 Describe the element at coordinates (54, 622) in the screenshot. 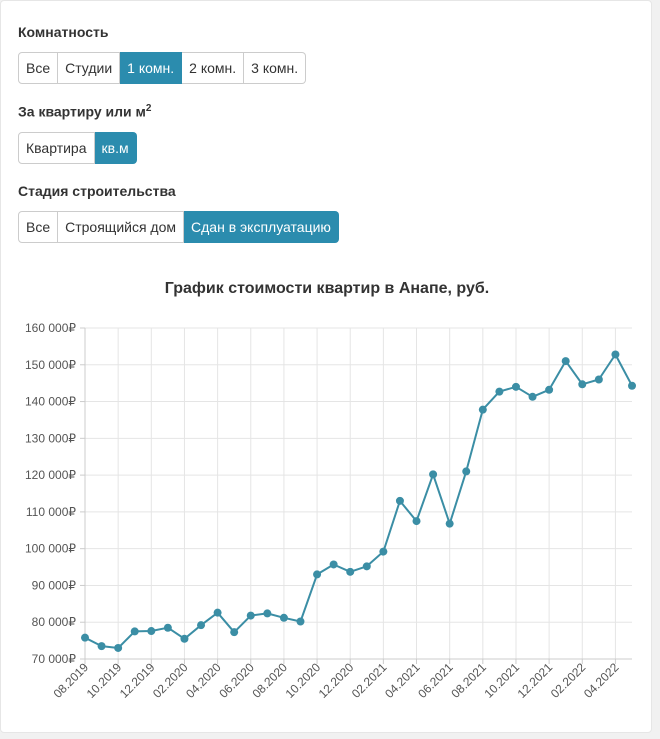

I see `y-tick-label: 80 000₽` at that location.